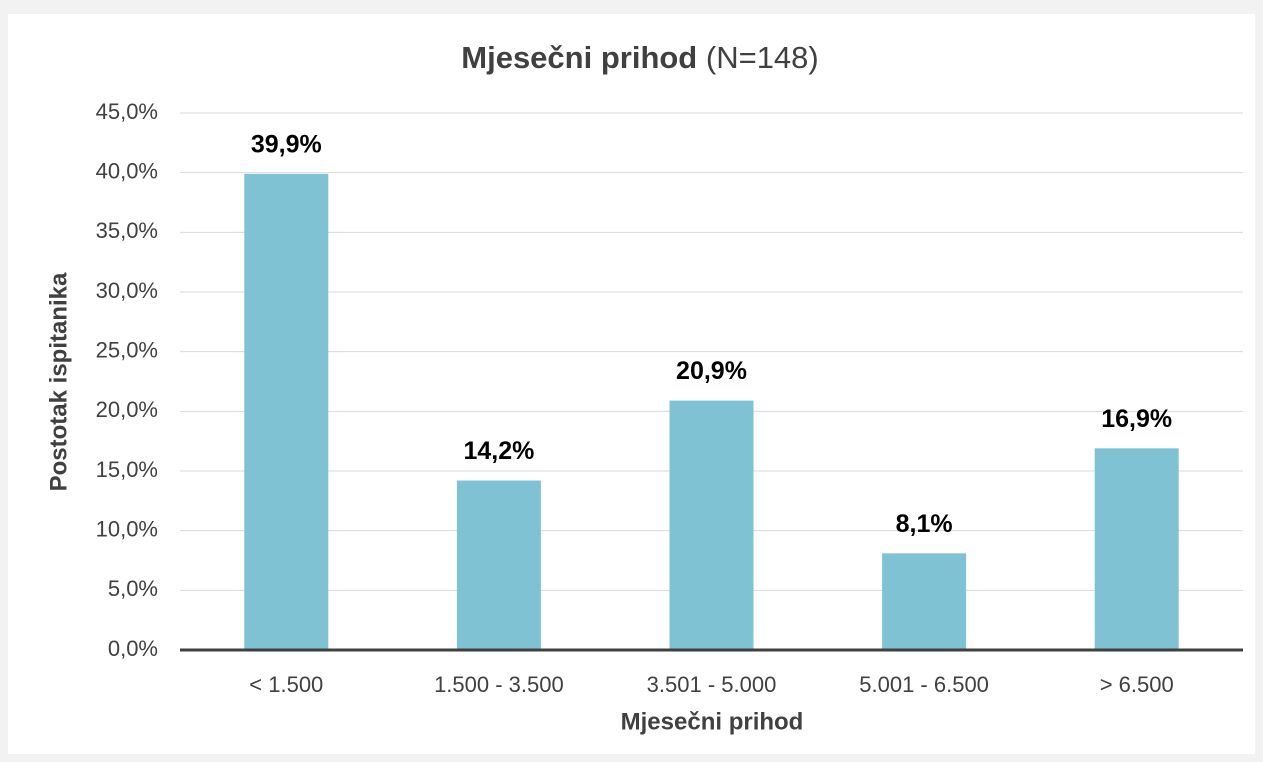  I want to click on y-tick-label: 25,0%, so click(127, 349).